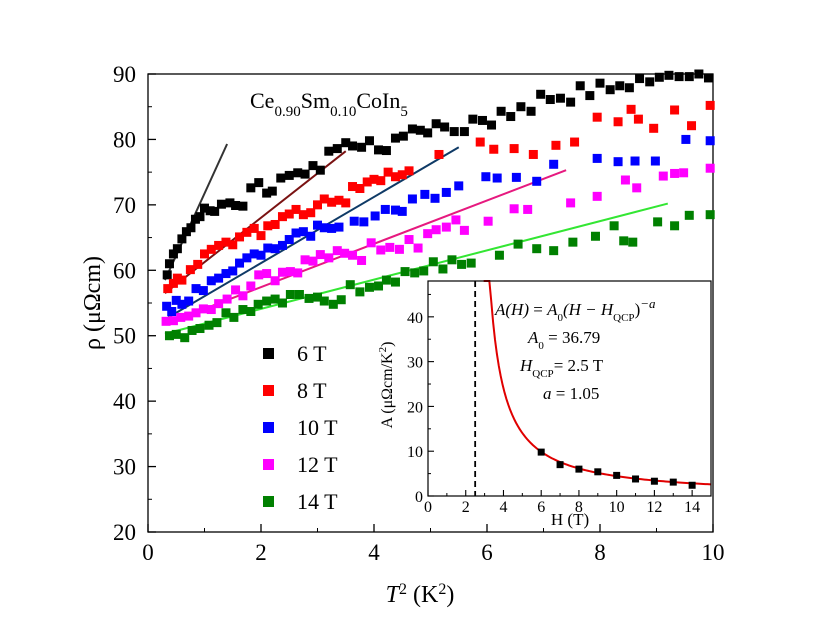 The image size is (830, 636). I want to click on legend-label: 8 T, so click(312, 390).